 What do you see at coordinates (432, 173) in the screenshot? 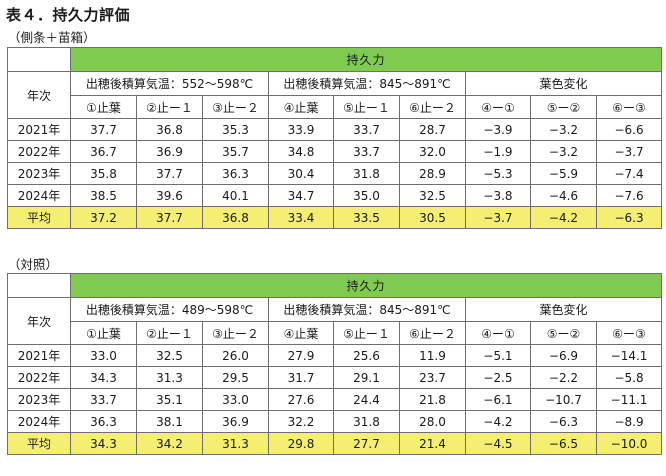
I see `value-cell: 28.9` at bounding box center [432, 173].